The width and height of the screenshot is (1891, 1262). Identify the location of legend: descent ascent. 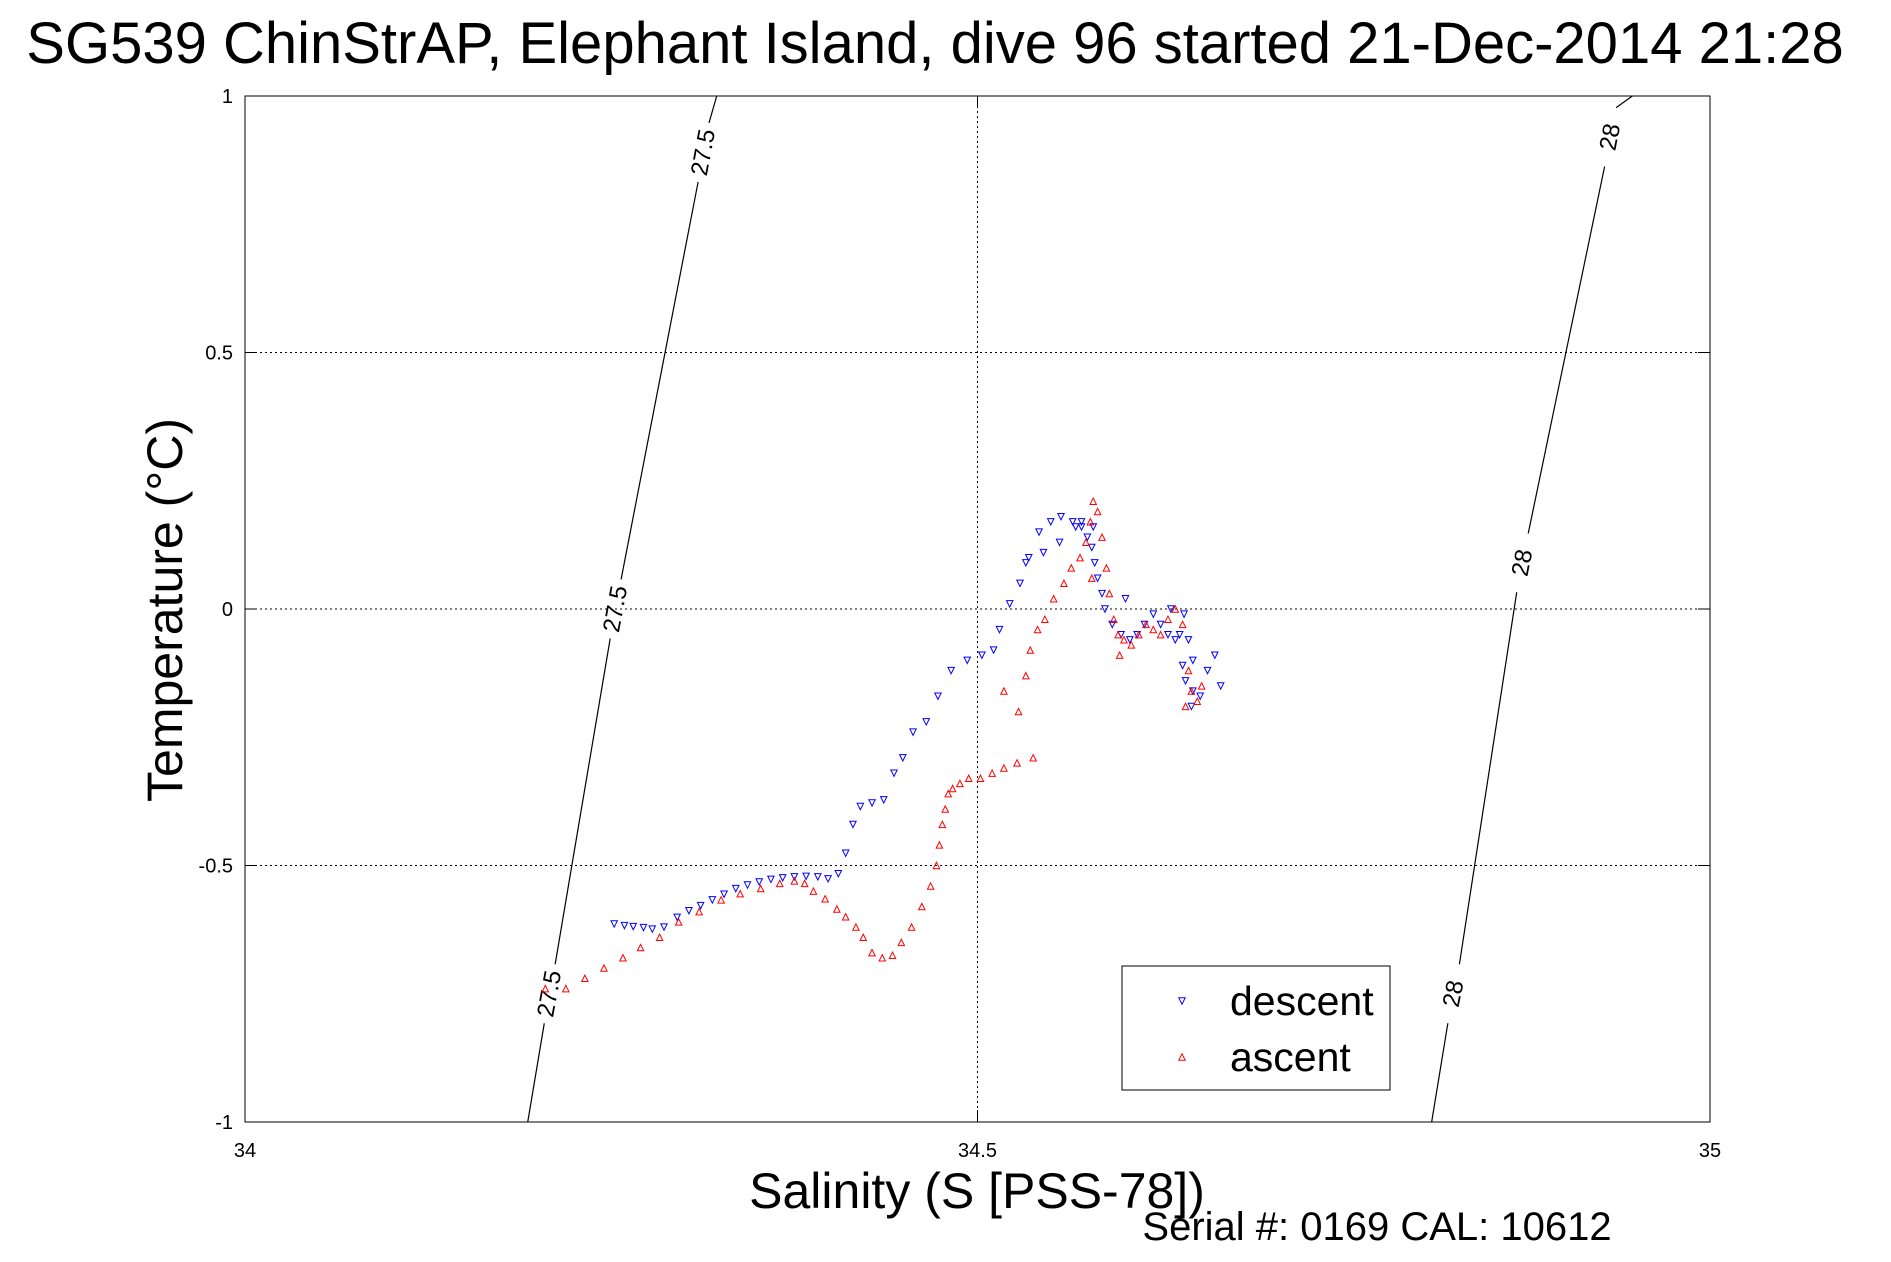
(1256, 1028).